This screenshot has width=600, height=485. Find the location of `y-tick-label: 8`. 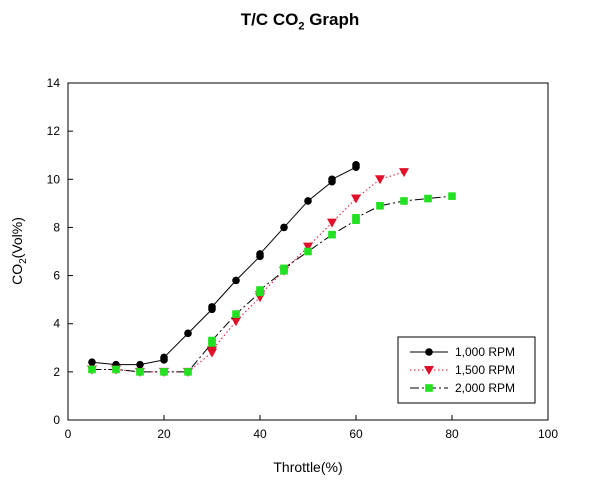

y-tick-label: 8 is located at coordinates (56, 227).